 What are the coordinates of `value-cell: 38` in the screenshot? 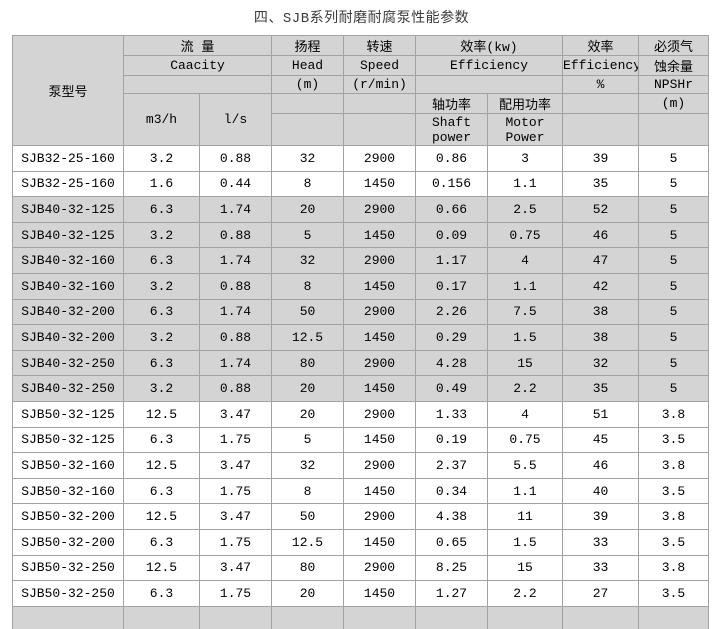 It's located at (600, 337).